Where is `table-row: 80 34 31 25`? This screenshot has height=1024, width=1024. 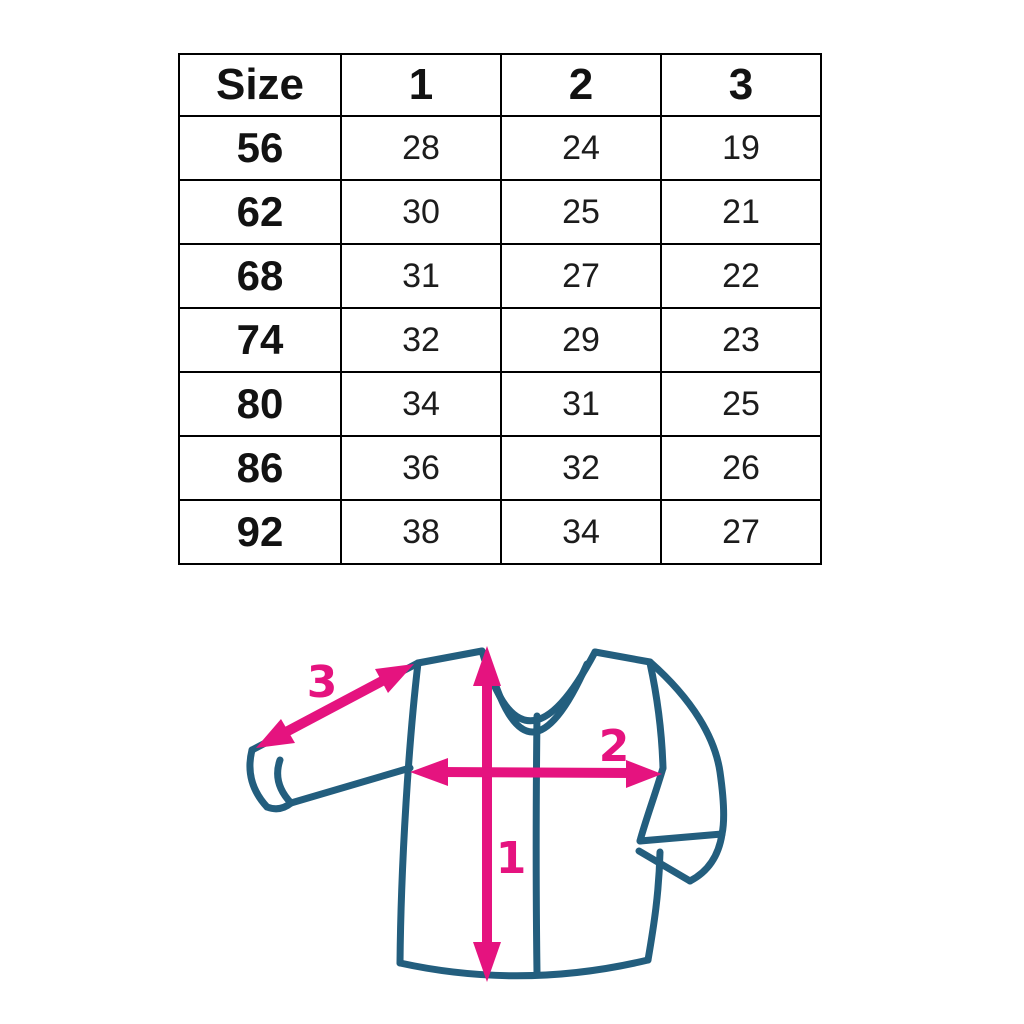
table-row: 80 34 31 25 is located at coordinates (500, 404).